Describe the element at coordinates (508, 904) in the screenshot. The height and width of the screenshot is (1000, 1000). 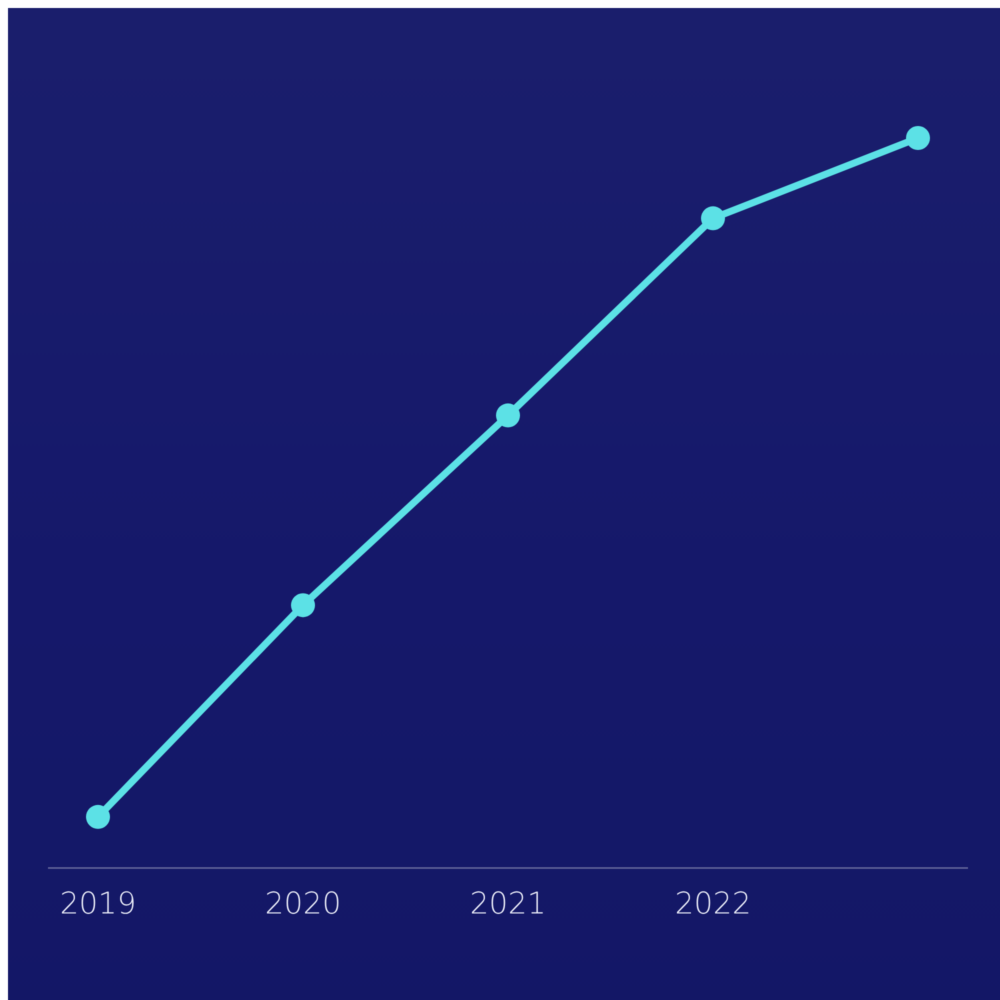
I see `x-tick-label: 2021` at that location.